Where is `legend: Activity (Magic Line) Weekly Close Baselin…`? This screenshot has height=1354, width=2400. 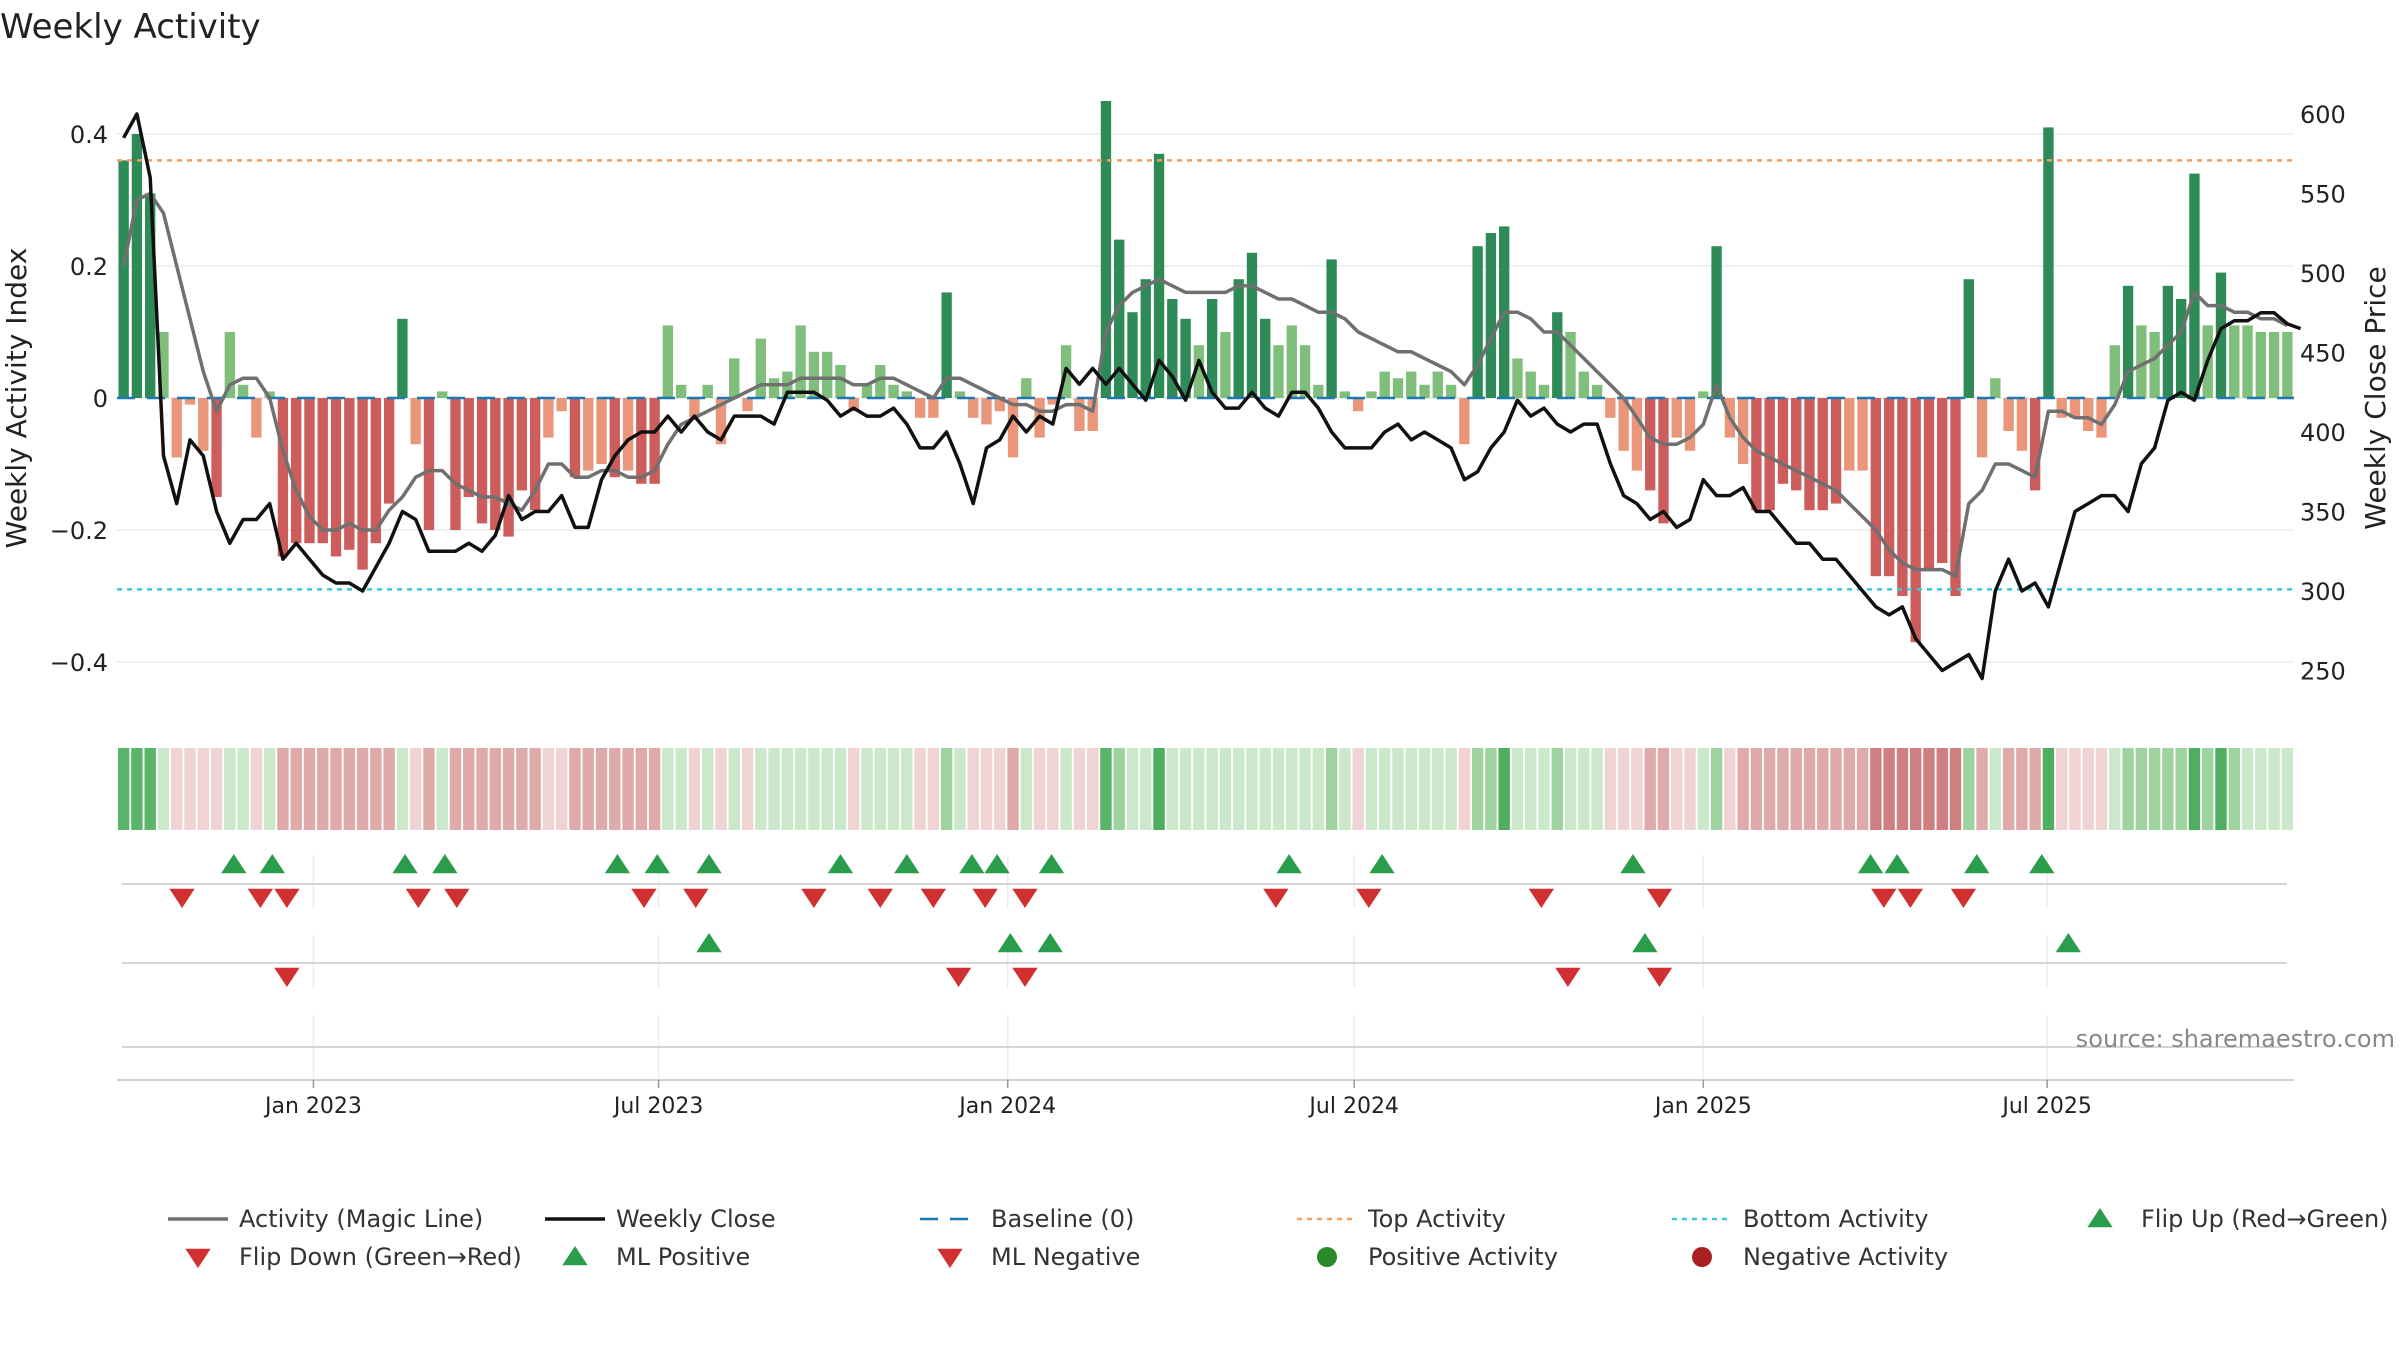 legend: Activity (Magic Line) Weekly Close Baselin… is located at coordinates (1278, 1238).